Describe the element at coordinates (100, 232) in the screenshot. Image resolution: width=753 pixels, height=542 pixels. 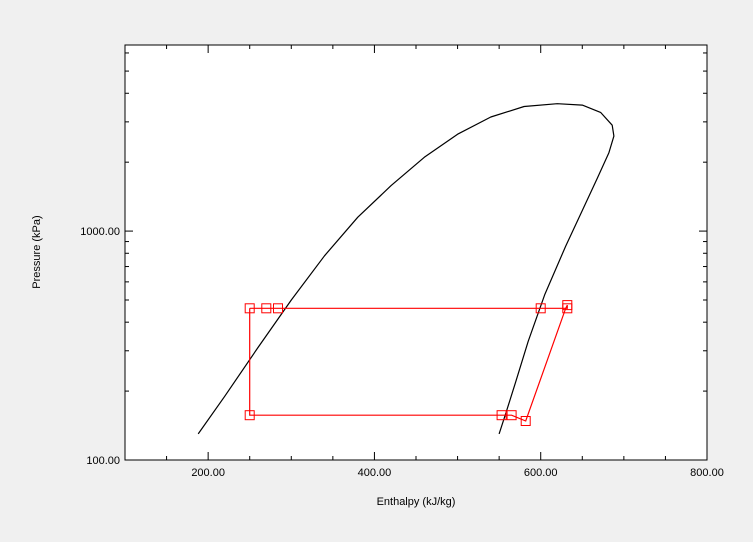
I see `y-tick-label: 1000.00` at that location.